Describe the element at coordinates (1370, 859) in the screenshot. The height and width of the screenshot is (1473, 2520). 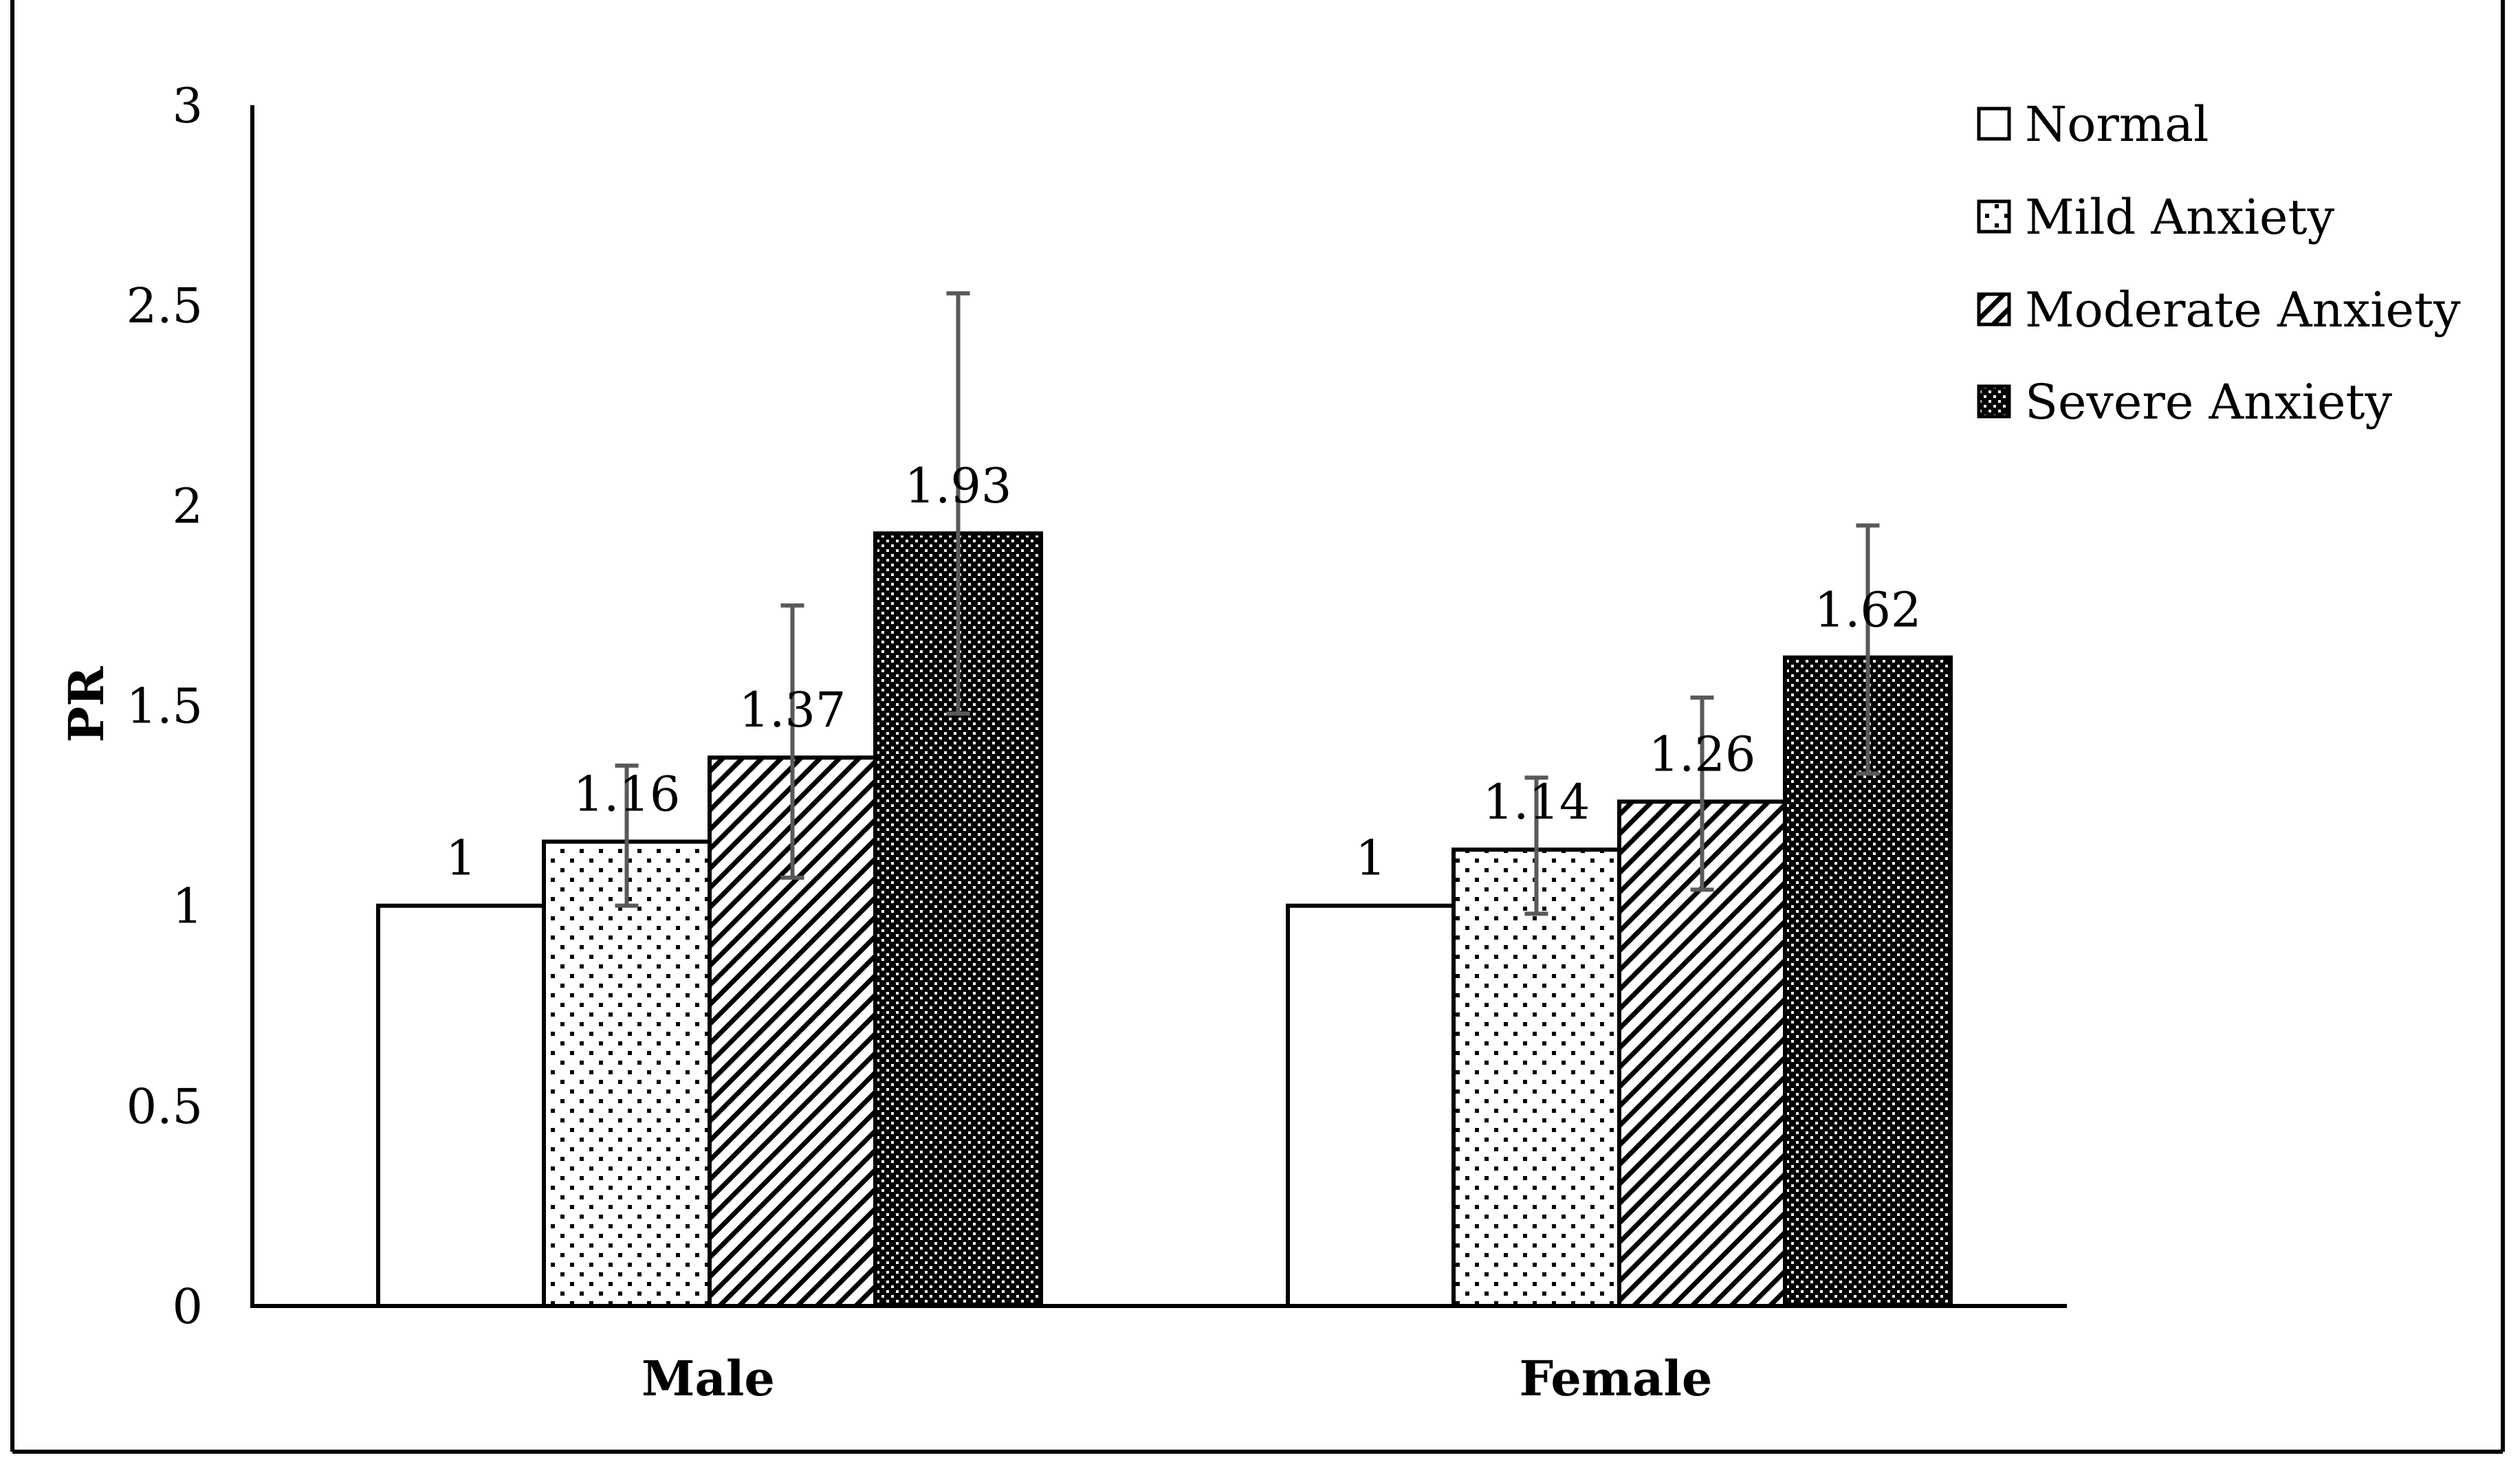
I see `data-label-female-normal: 1` at that location.